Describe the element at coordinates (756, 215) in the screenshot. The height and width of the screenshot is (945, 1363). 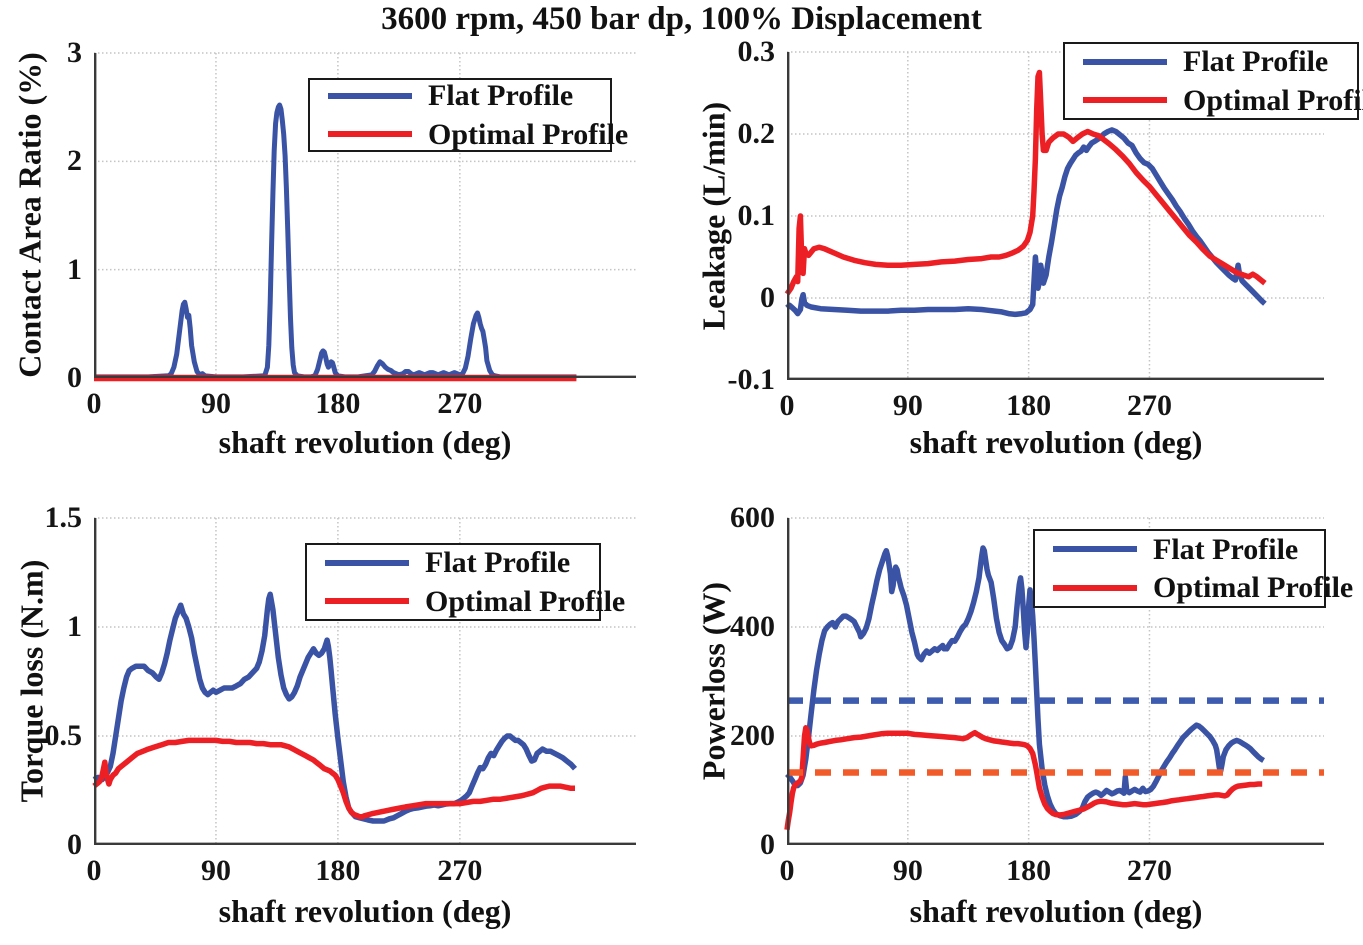
I see `y-tick-label: 0.1` at that location.